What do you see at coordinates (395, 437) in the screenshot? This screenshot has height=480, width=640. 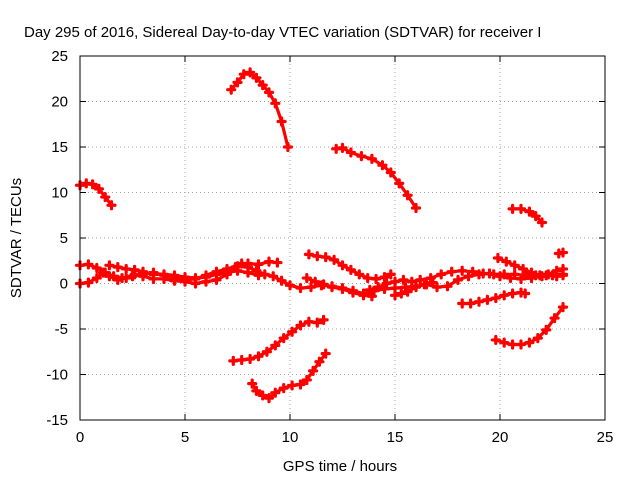 I see `x-tick-label: 15` at bounding box center [395, 437].